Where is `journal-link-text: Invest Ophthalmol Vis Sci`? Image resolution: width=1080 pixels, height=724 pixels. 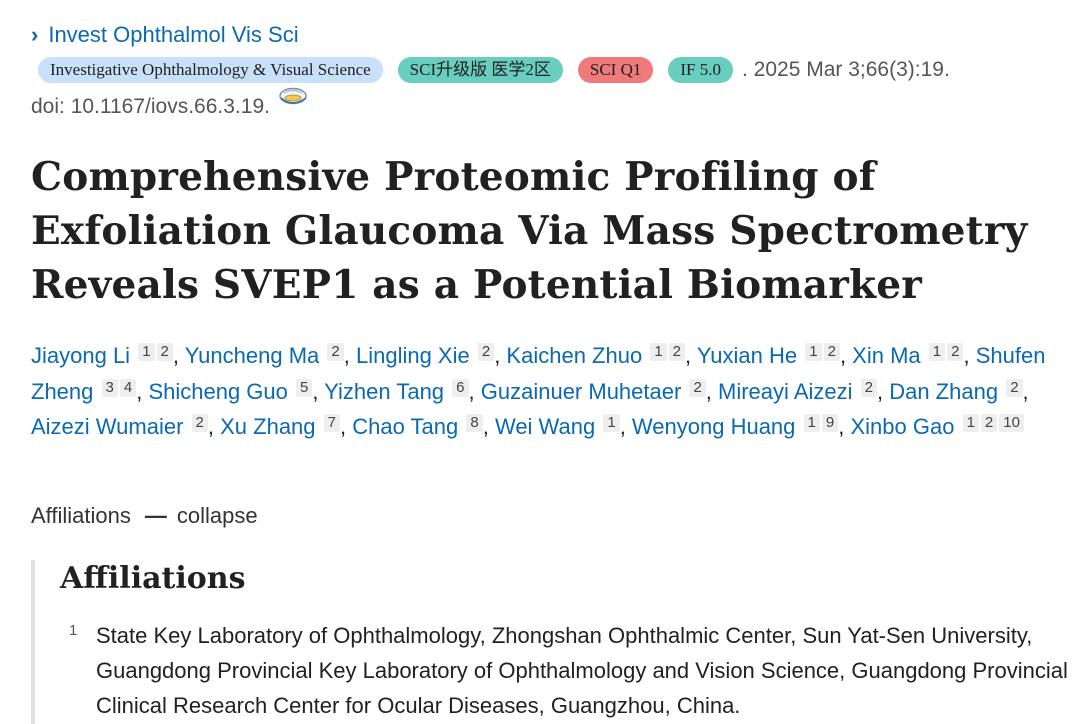
journal-link-text: Invest Ophthalmol Vis Sci is located at coordinates (173, 34).